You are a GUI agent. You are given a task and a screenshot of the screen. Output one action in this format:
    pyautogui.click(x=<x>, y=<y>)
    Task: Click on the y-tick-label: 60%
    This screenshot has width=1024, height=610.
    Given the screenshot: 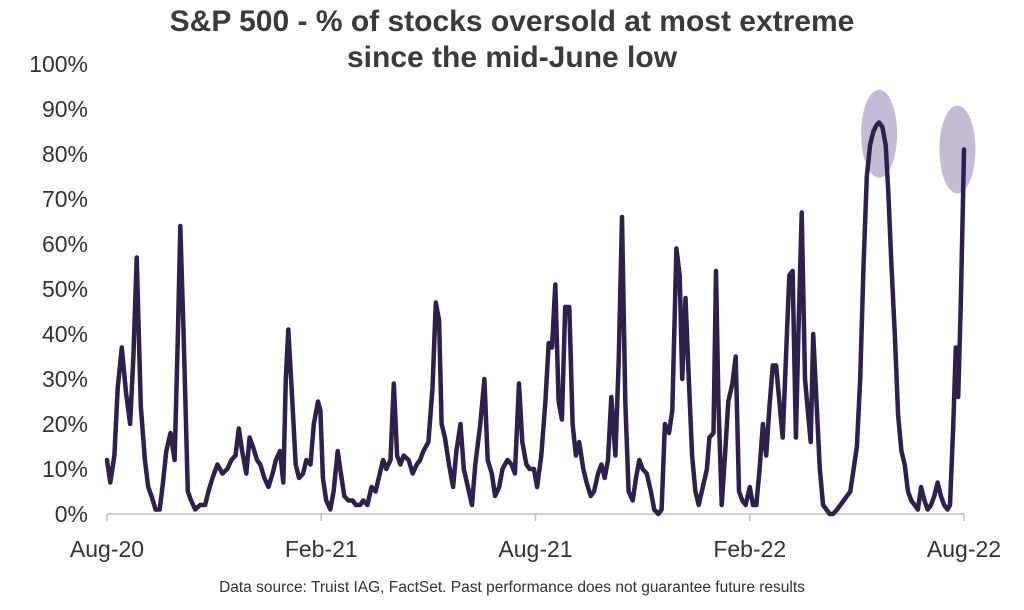 What is the action you would take?
    pyautogui.click(x=65, y=244)
    